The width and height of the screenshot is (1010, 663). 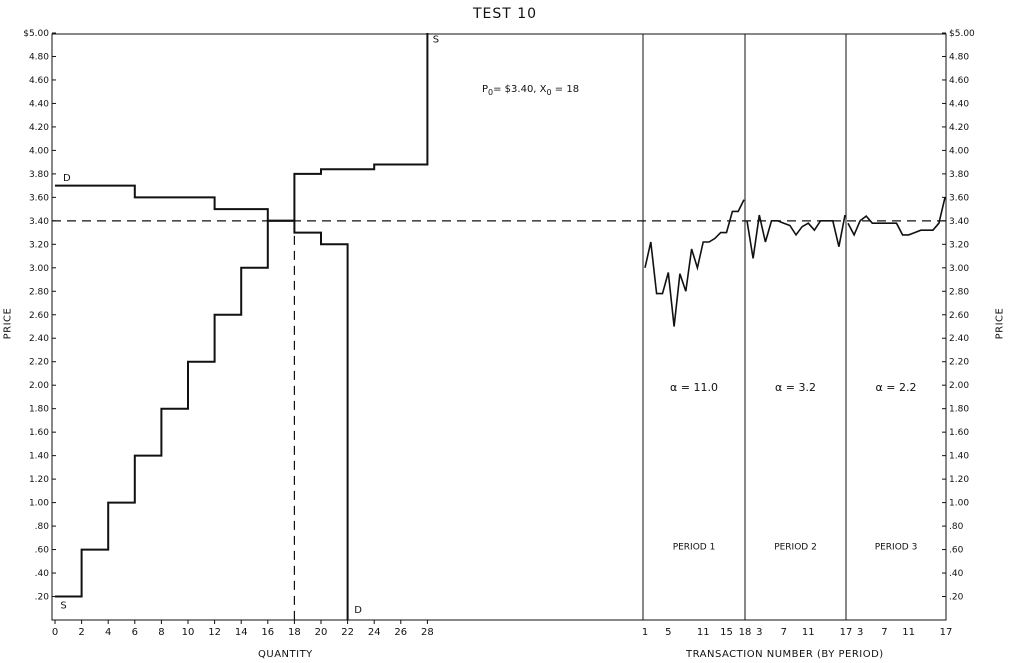 I want to click on right-y-tick-label-24: .20, so click(x=956, y=598).